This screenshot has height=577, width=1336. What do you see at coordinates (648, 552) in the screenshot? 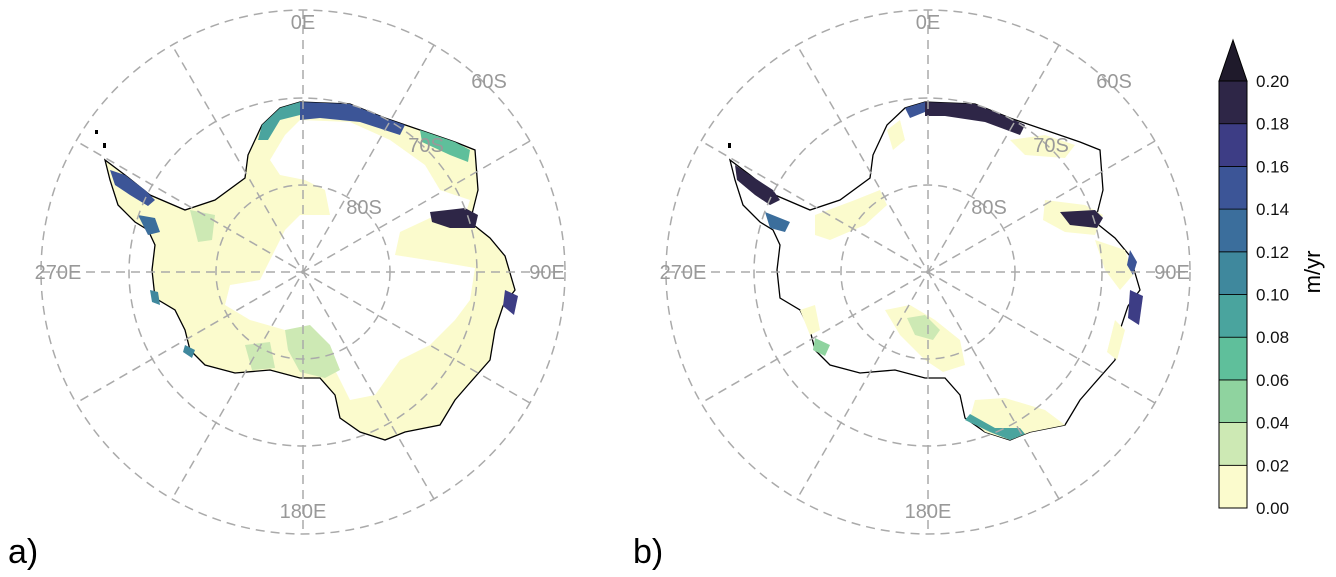
I see `panel-label-b: b)` at bounding box center [648, 552].